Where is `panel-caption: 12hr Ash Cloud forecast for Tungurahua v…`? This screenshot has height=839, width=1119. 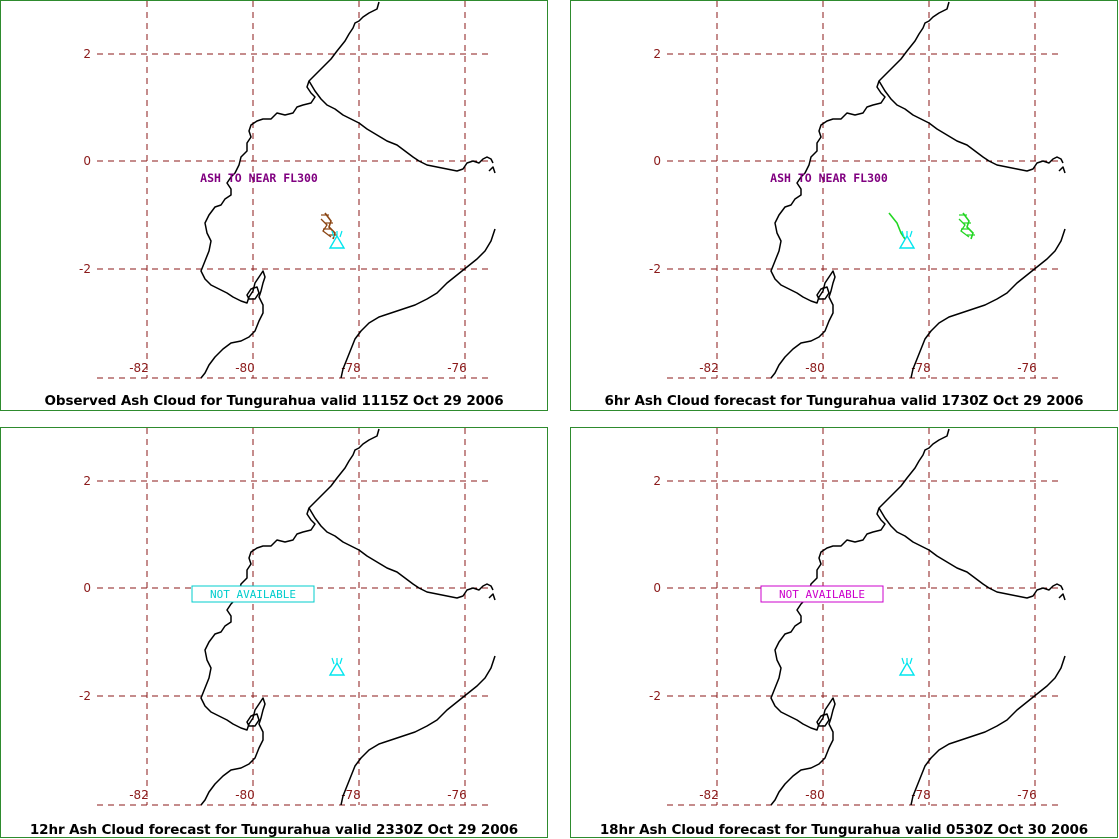
panel-caption: 12hr Ash Cloud forecast for Tungurahua v… is located at coordinates (274, 830).